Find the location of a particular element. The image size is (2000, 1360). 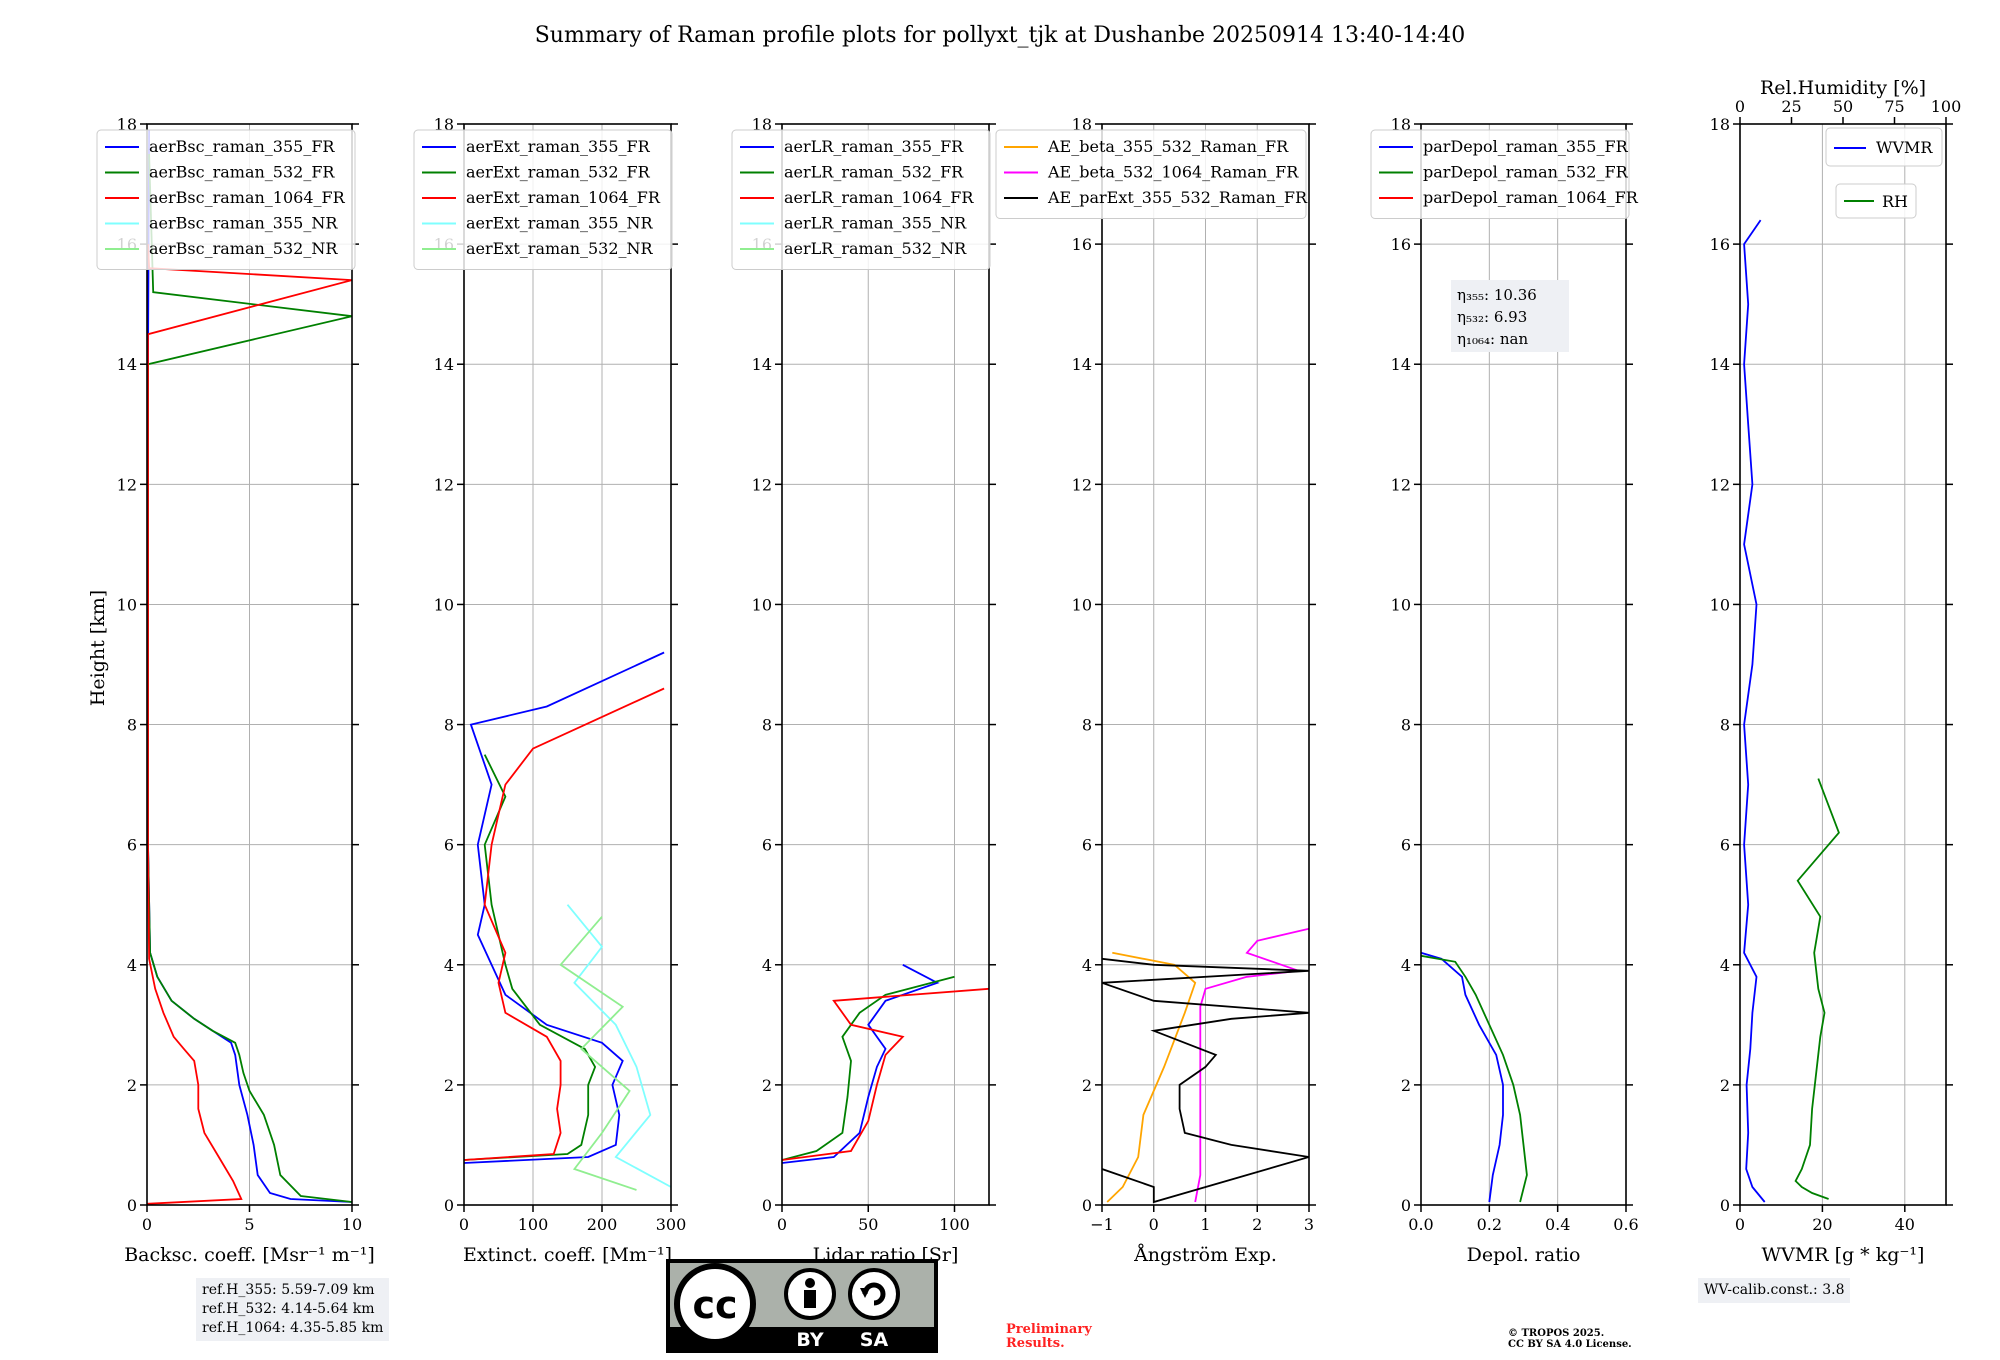

x-tick-label: 300 is located at coordinates (671, 1224).